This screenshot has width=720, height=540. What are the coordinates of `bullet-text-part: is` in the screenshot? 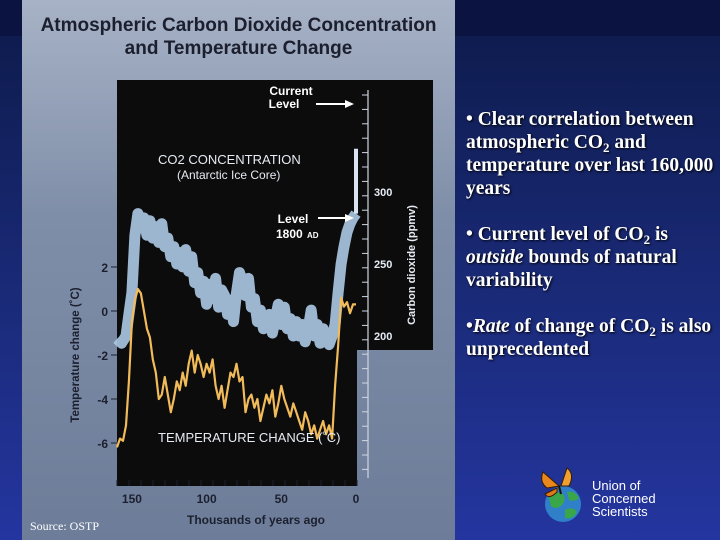 It's located at (659, 234).